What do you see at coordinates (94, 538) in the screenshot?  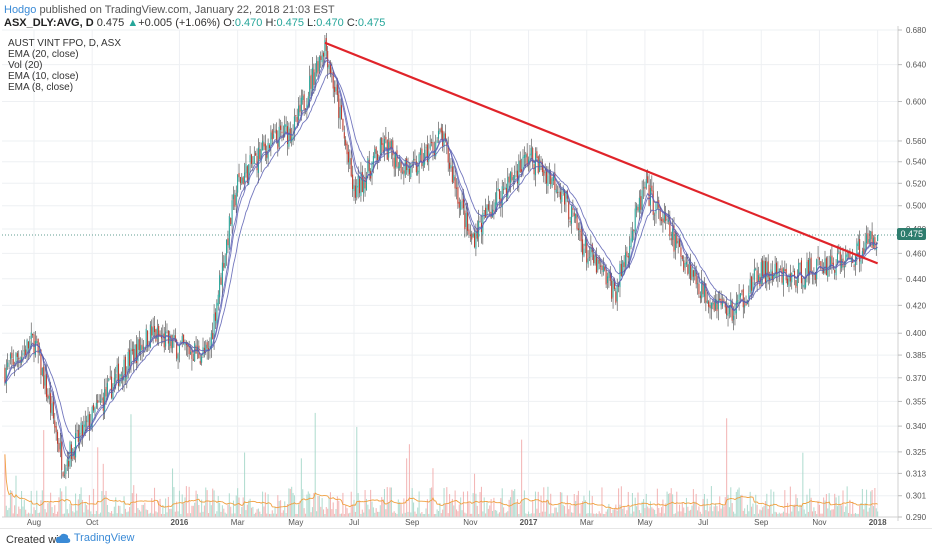 I see `tradingview-brand-link: TradingView` at bounding box center [94, 538].